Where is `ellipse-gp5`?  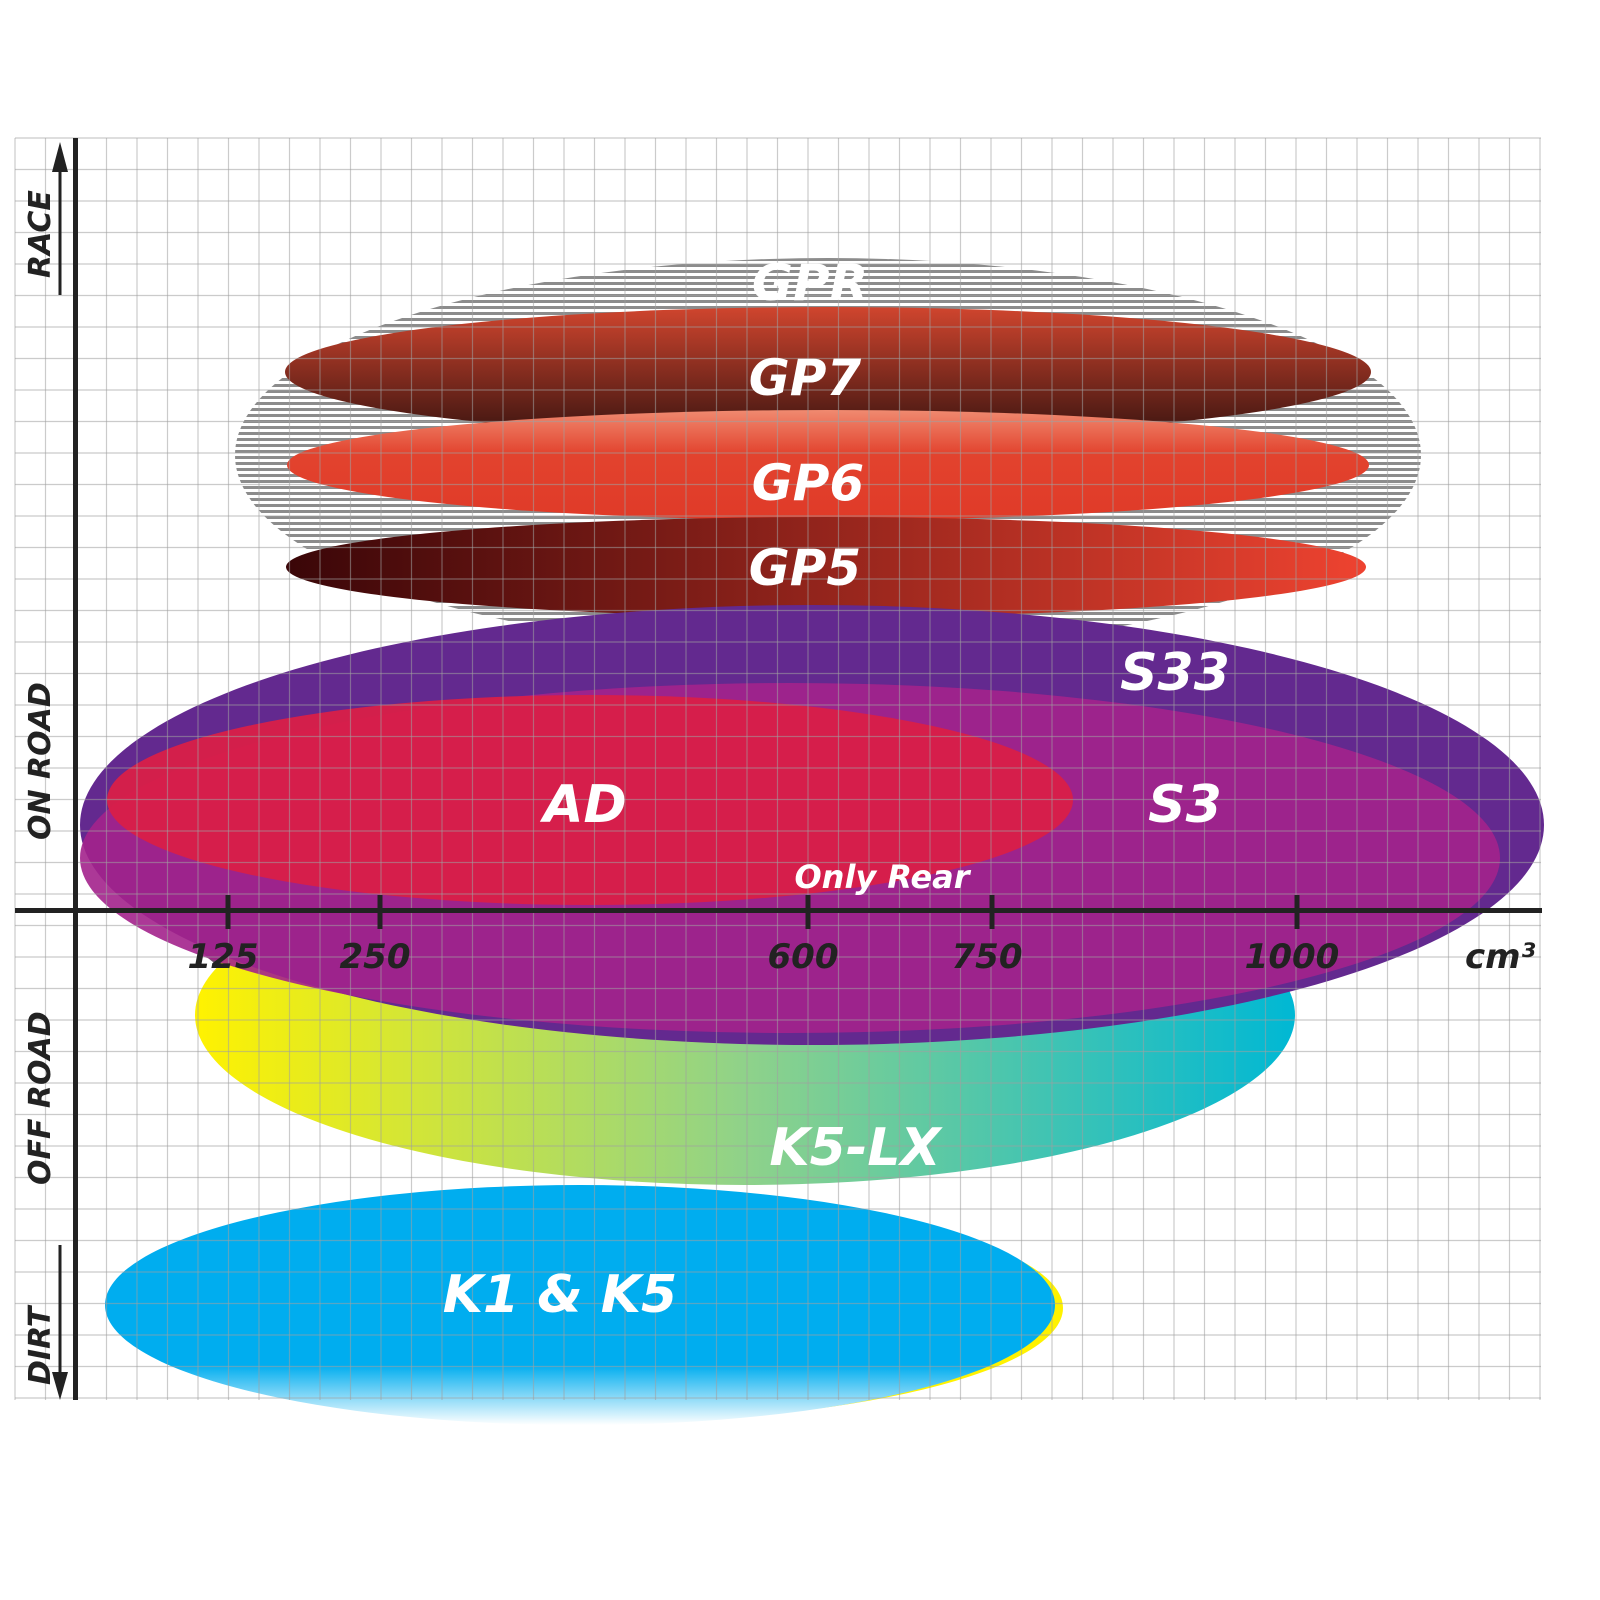
ellipse-gp5 is located at coordinates (826, 567).